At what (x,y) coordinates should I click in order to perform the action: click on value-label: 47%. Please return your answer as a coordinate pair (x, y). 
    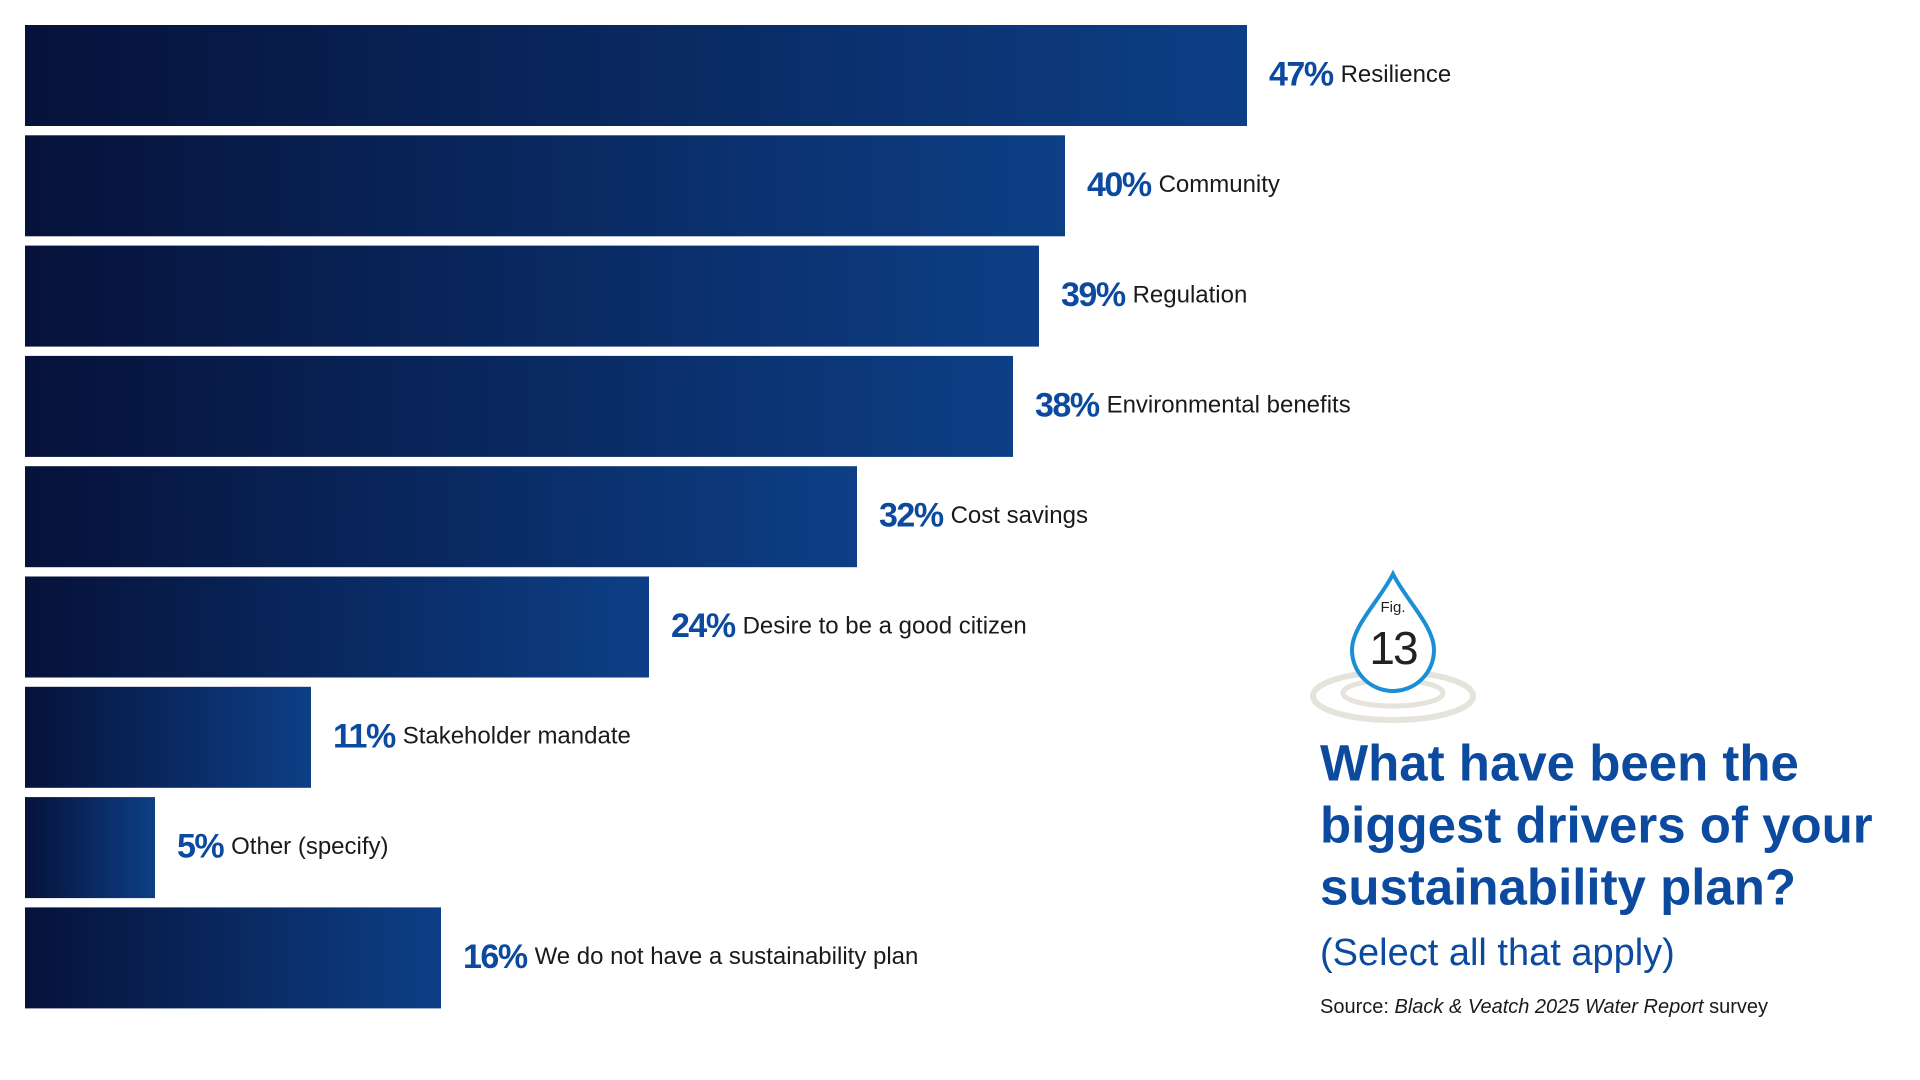
    Looking at the image, I should click on (1301, 74).